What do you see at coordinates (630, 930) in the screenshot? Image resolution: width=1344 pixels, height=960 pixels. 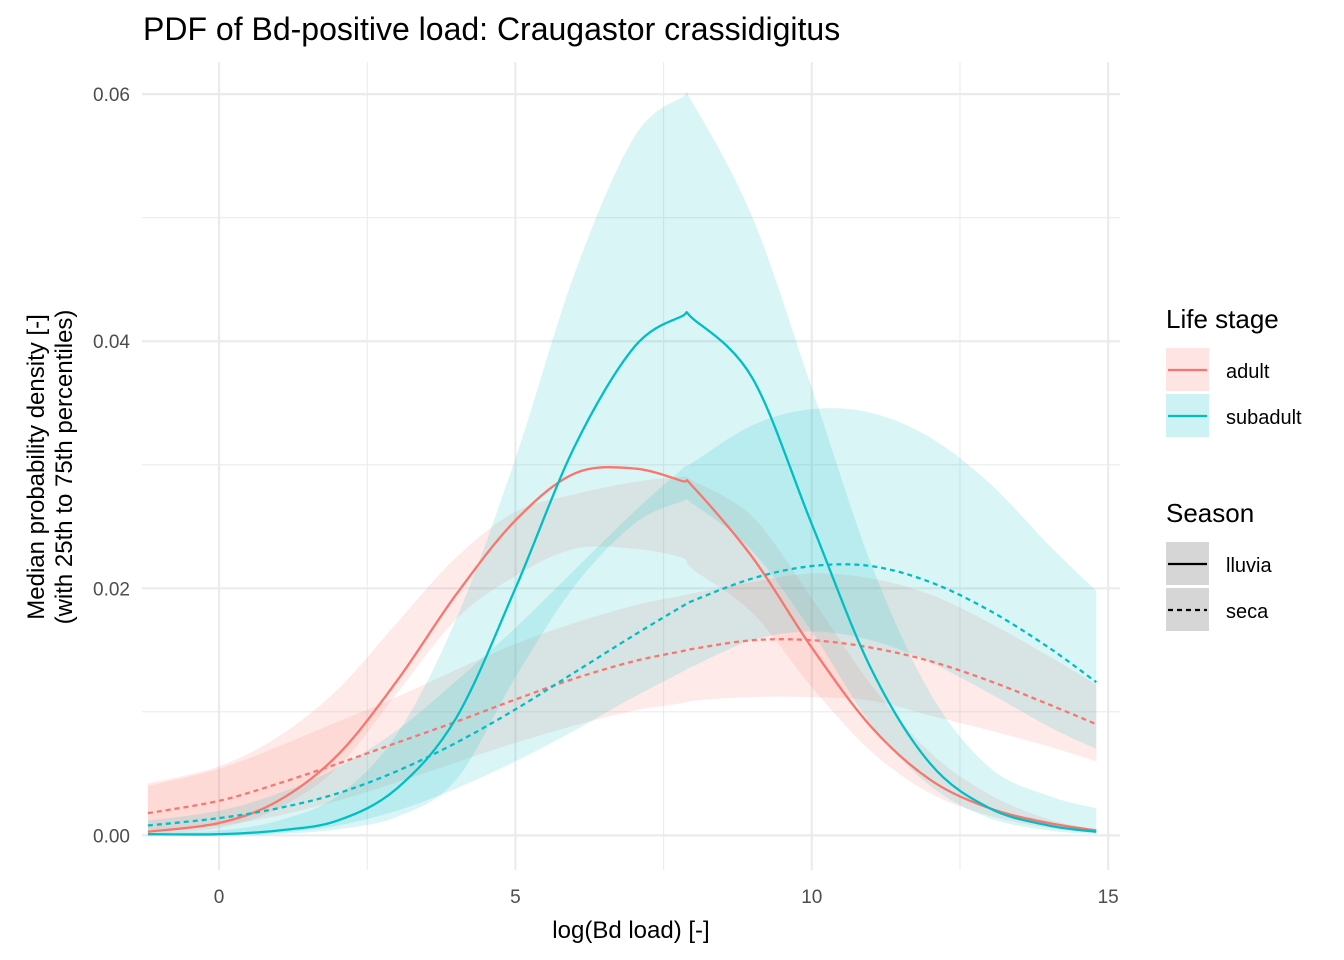 I see `x-axis-title: log(Bd load) [-]` at bounding box center [630, 930].